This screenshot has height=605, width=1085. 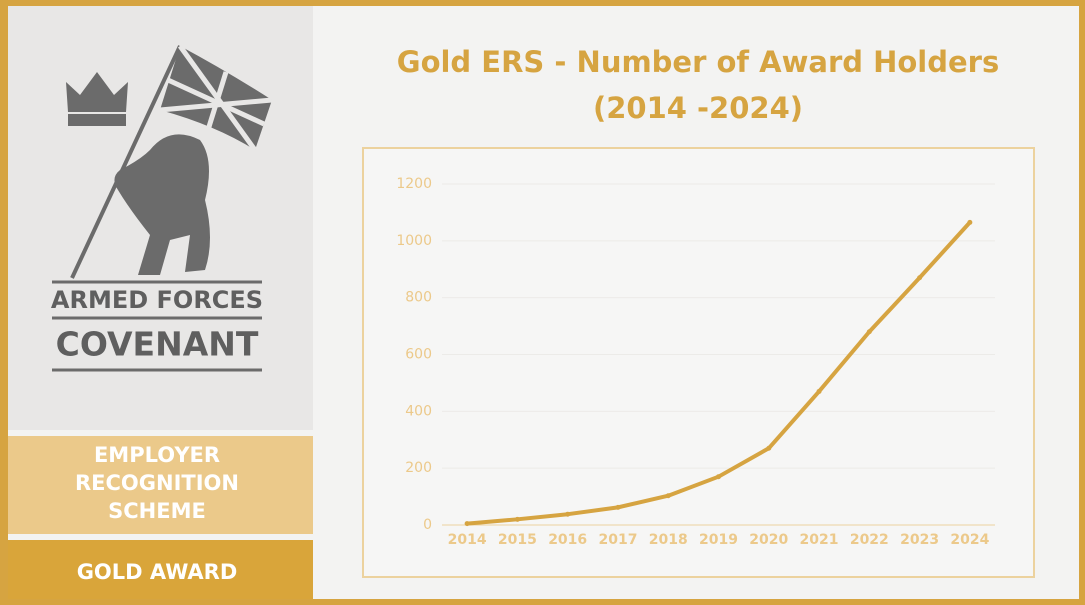 What do you see at coordinates (768, 540) in the screenshot?
I see `x-tick-label: 2020` at bounding box center [768, 540].